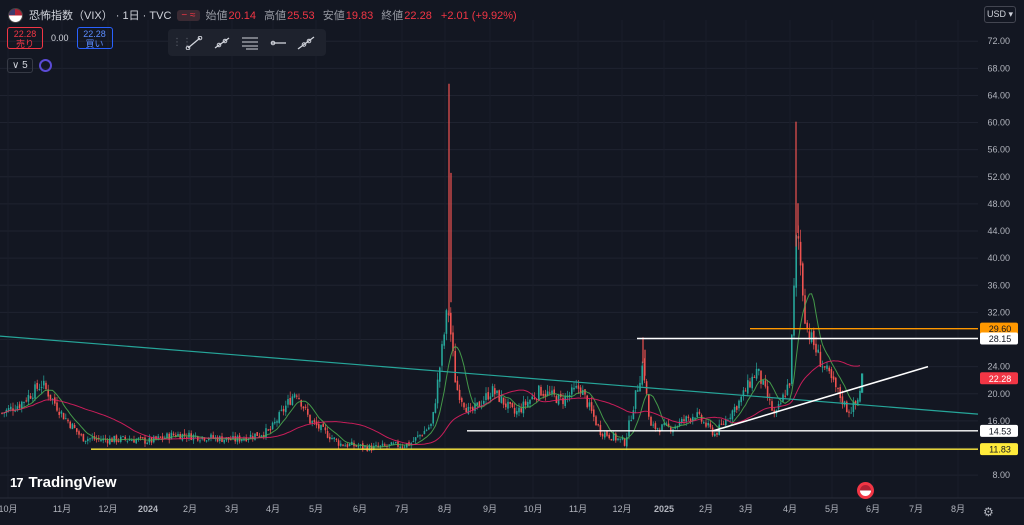 This screenshot has width=1024, height=525. What do you see at coordinates (746, 509) in the screenshot?
I see `x-tick-label: 3月` at bounding box center [746, 509].